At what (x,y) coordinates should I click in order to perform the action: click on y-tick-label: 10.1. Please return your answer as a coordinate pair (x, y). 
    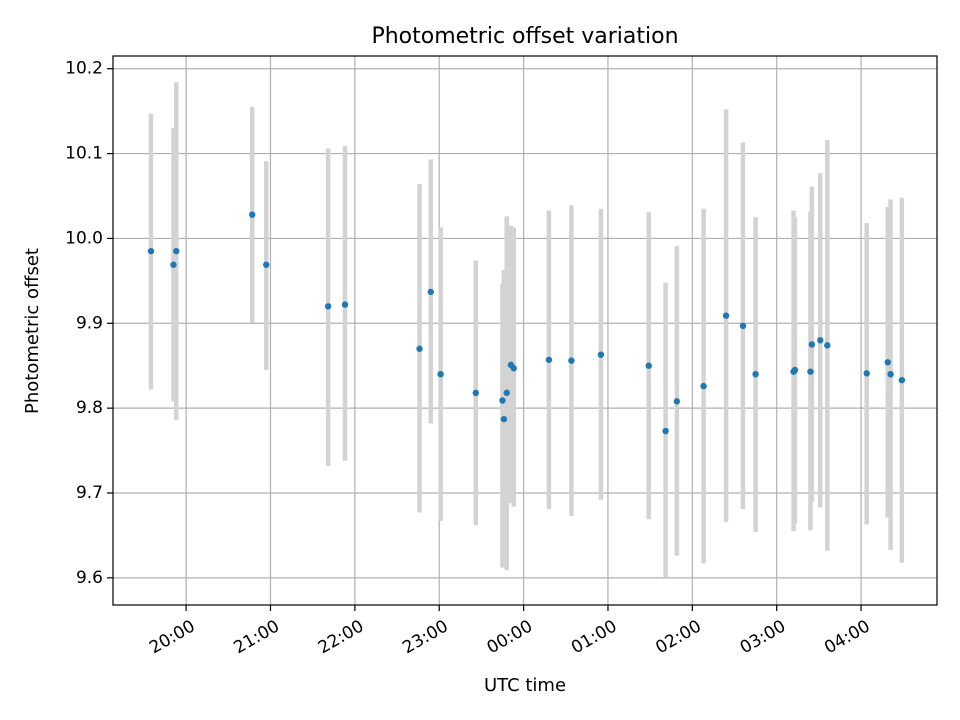
    Looking at the image, I should click on (84, 154).